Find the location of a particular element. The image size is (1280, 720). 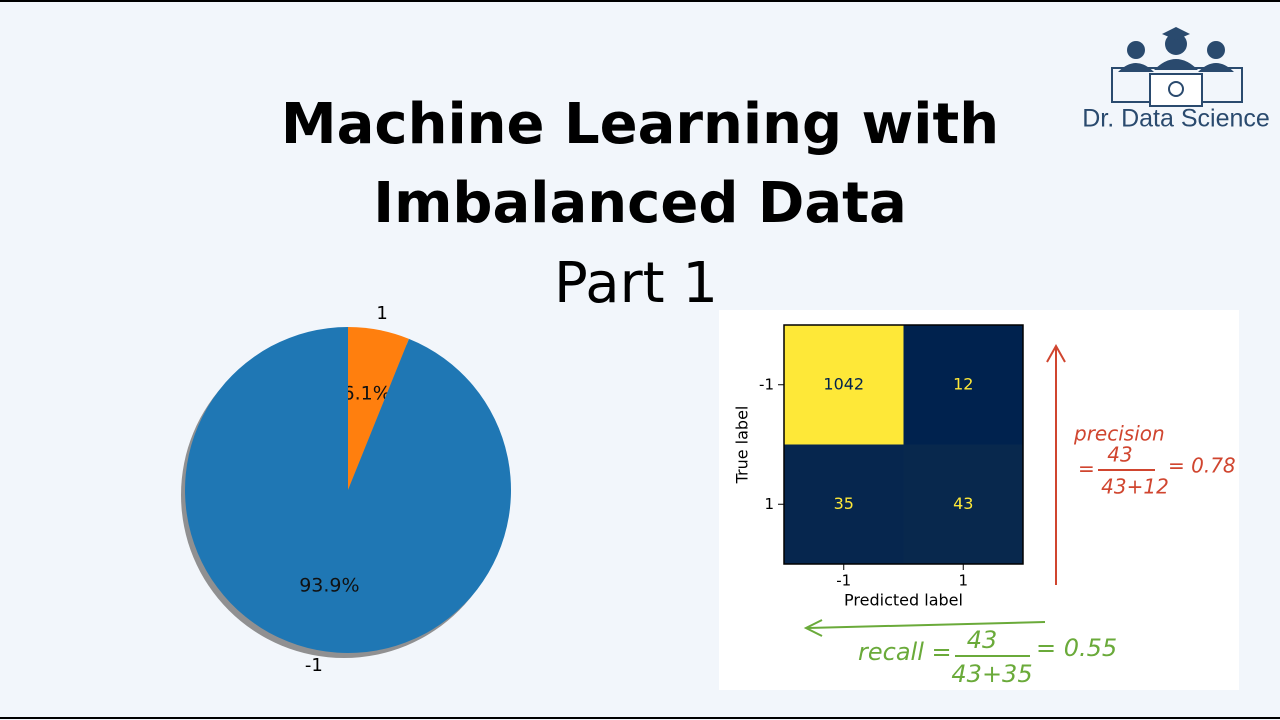

cell-label: 35 is located at coordinates (844, 503).